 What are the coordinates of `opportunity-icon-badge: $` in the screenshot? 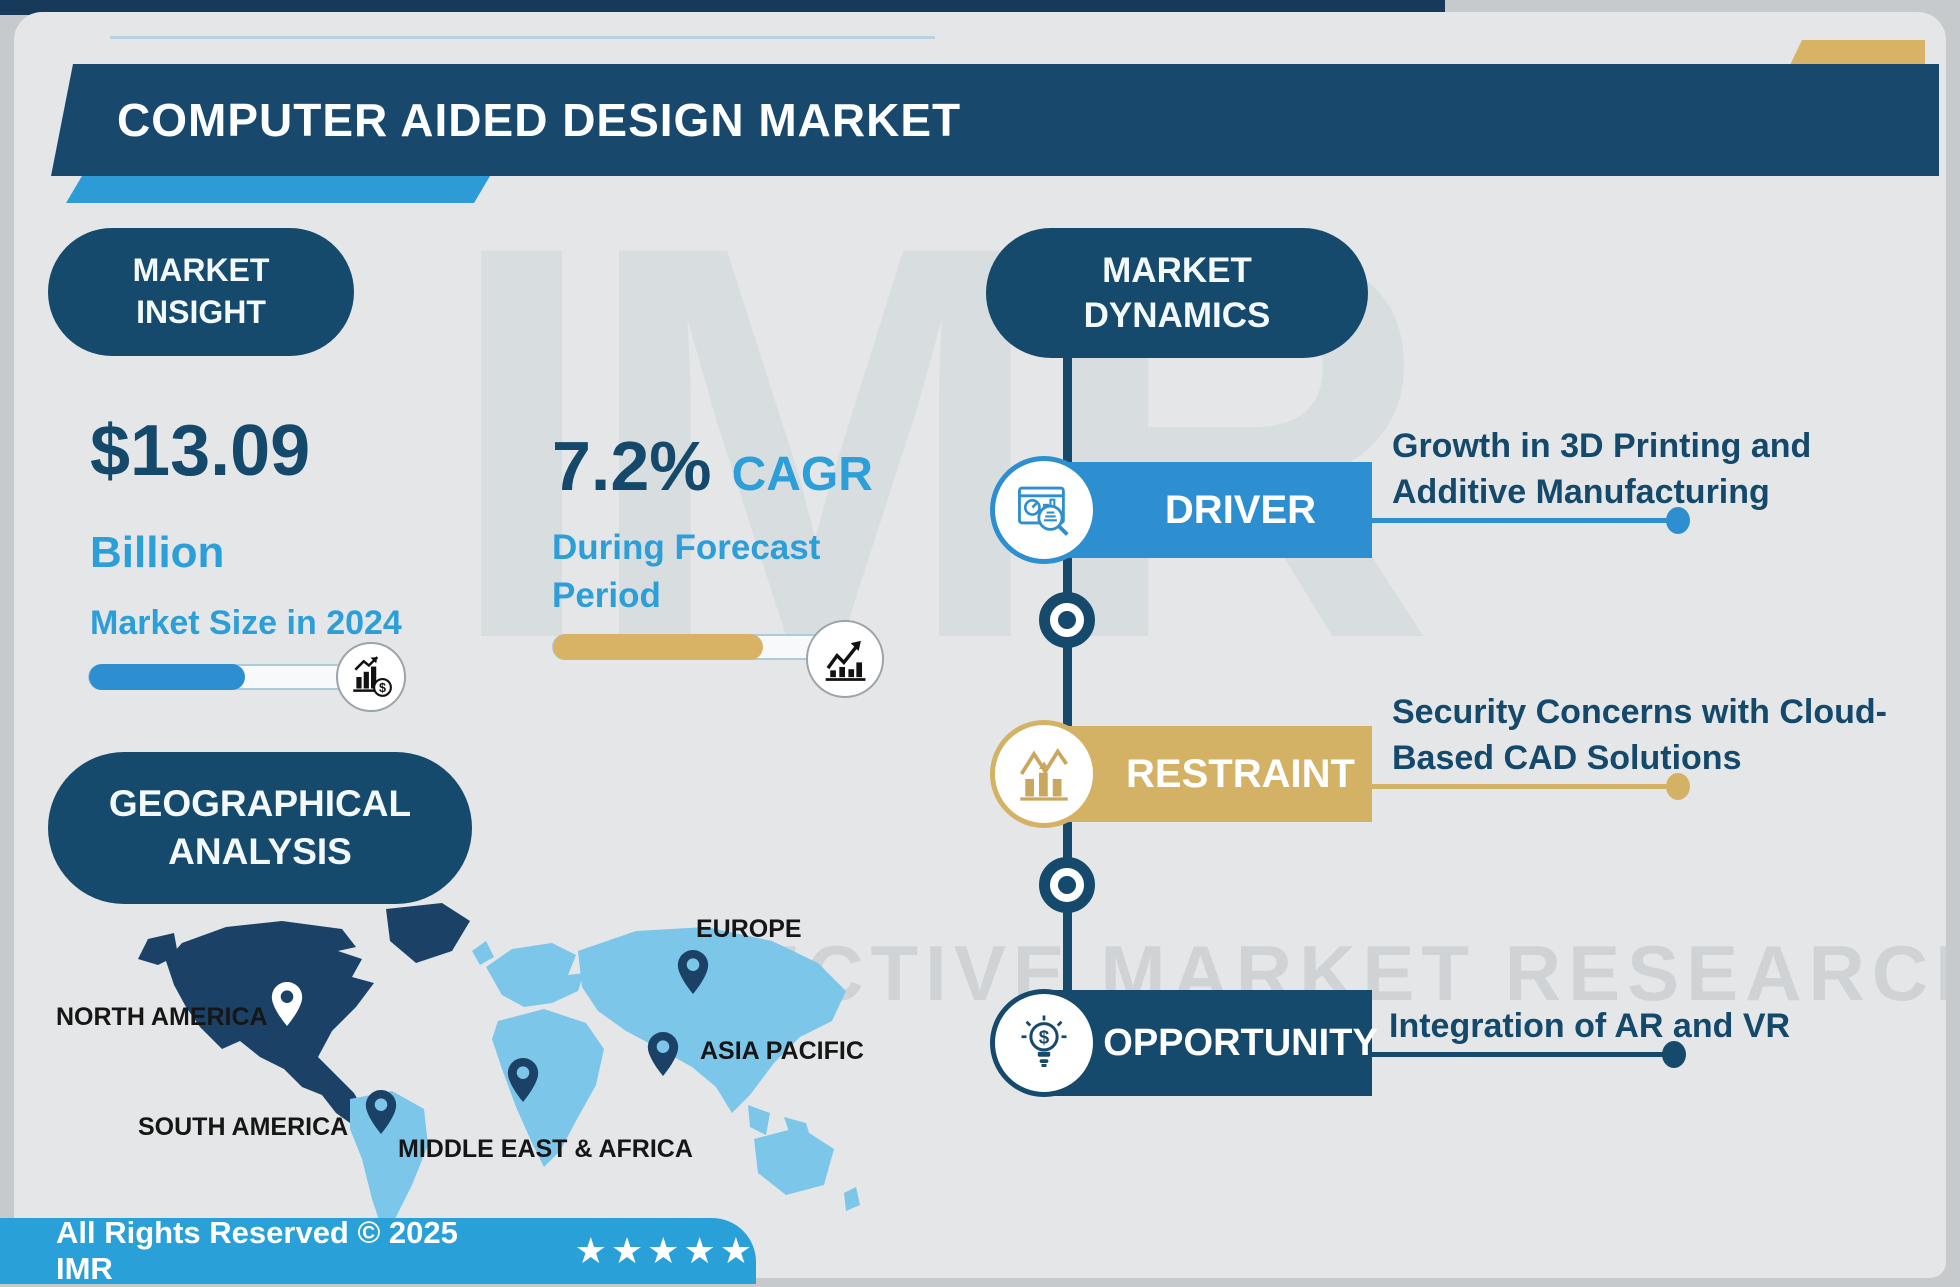 It's located at (1044, 1043).